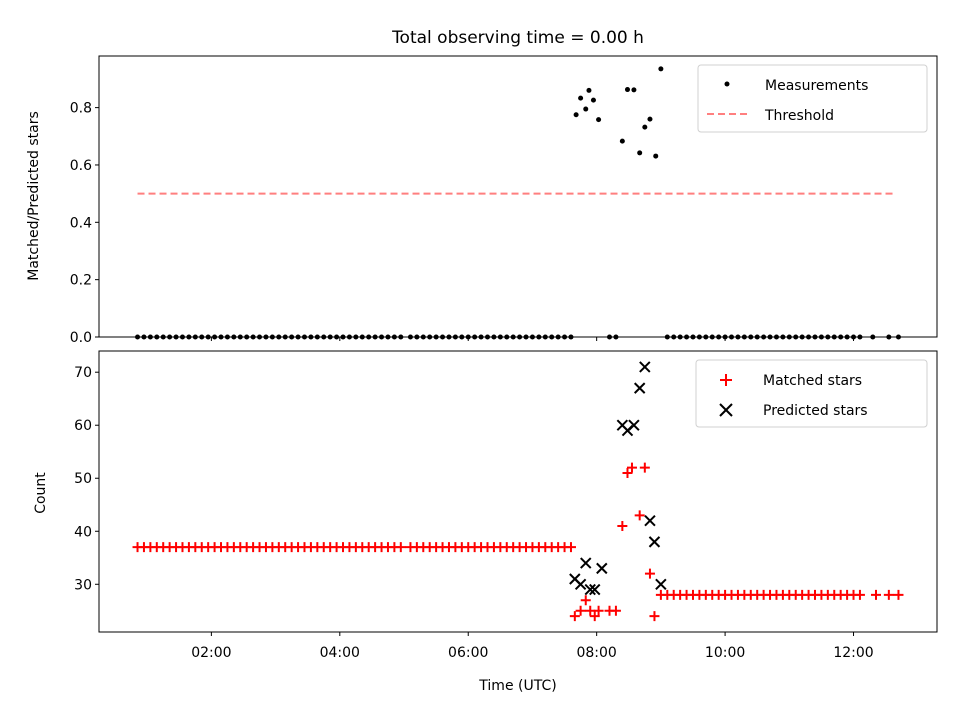 This screenshot has height=720, width=960. Describe the element at coordinates (726, 380) in the screenshot. I see `legend-matched-marker` at that location.